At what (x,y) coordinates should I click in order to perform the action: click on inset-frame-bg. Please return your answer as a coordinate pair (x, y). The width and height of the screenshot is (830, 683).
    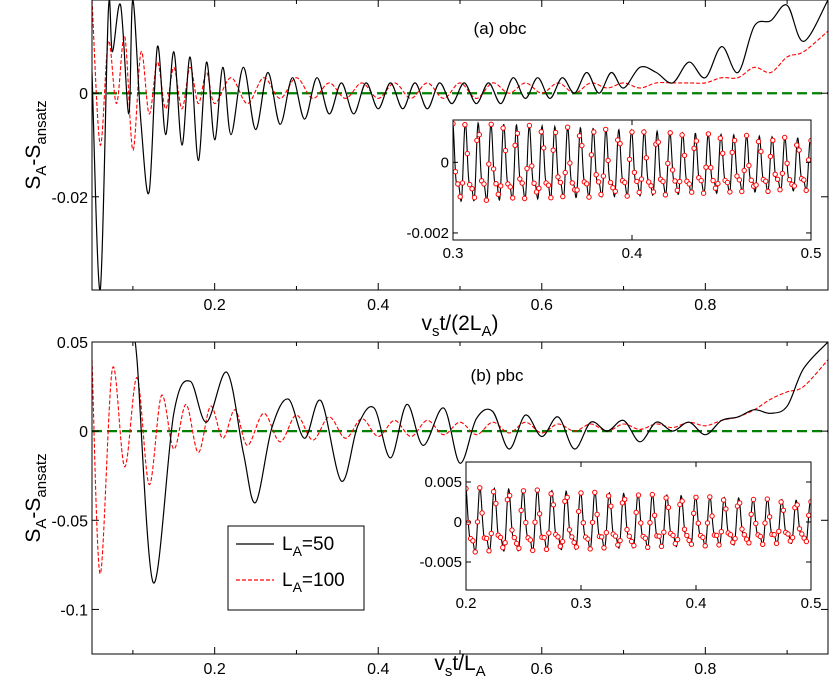
    Looking at the image, I should click on (638, 526).